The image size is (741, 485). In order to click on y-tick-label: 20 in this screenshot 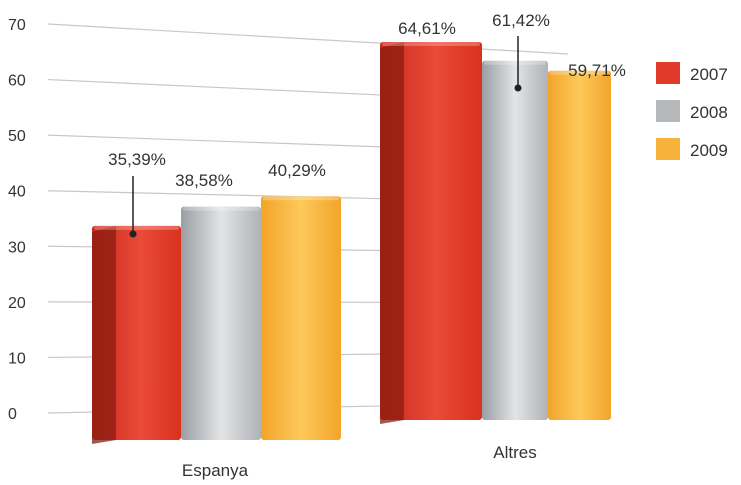, I will do `click(17, 303)`.